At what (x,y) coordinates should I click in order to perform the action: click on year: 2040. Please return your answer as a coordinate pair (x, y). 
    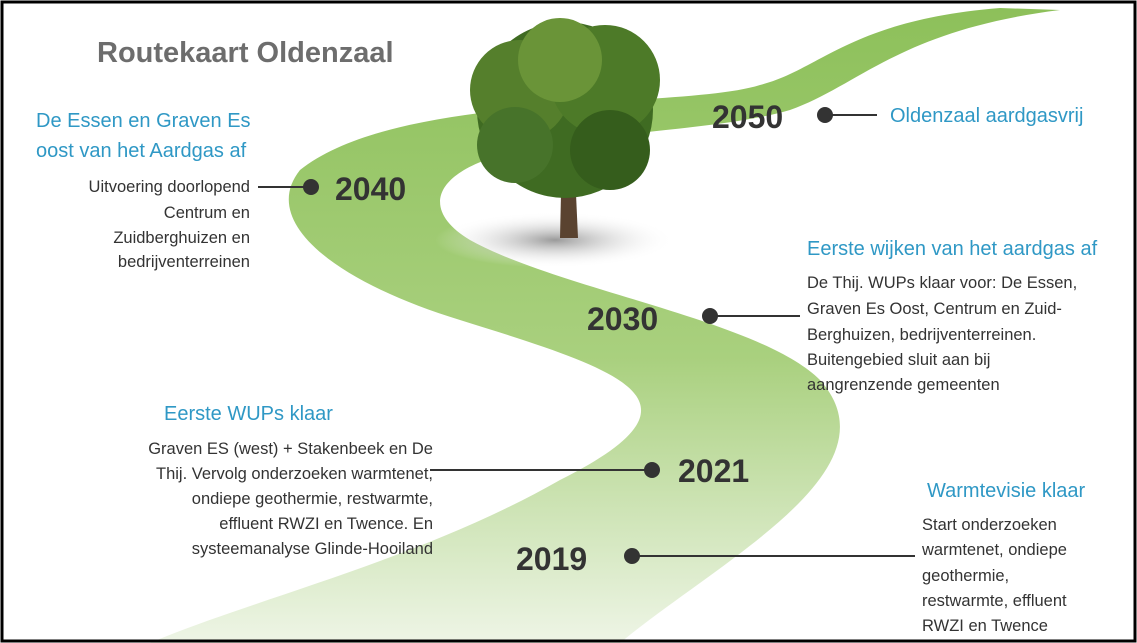
    Looking at the image, I should click on (370, 189).